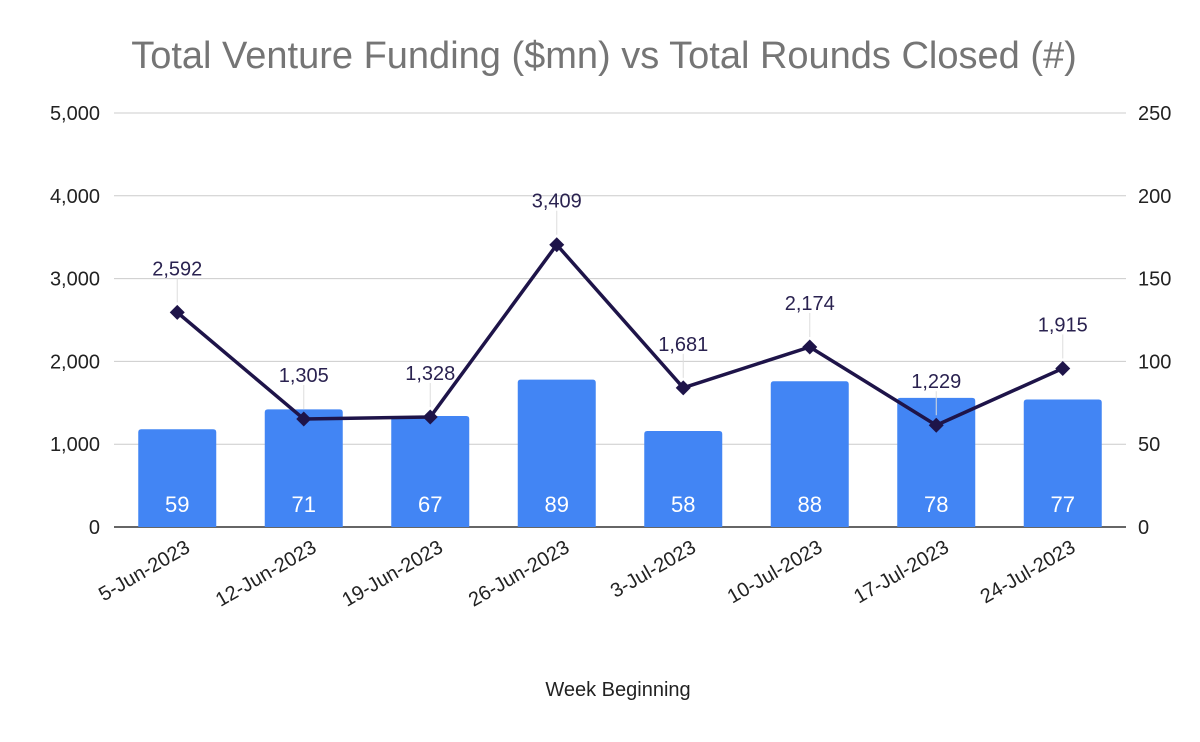 This screenshot has width=1200, height=742. What do you see at coordinates (430, 504) in the screenshot?
I see `bar-data-label: 67` at bounding box center [430, 504].